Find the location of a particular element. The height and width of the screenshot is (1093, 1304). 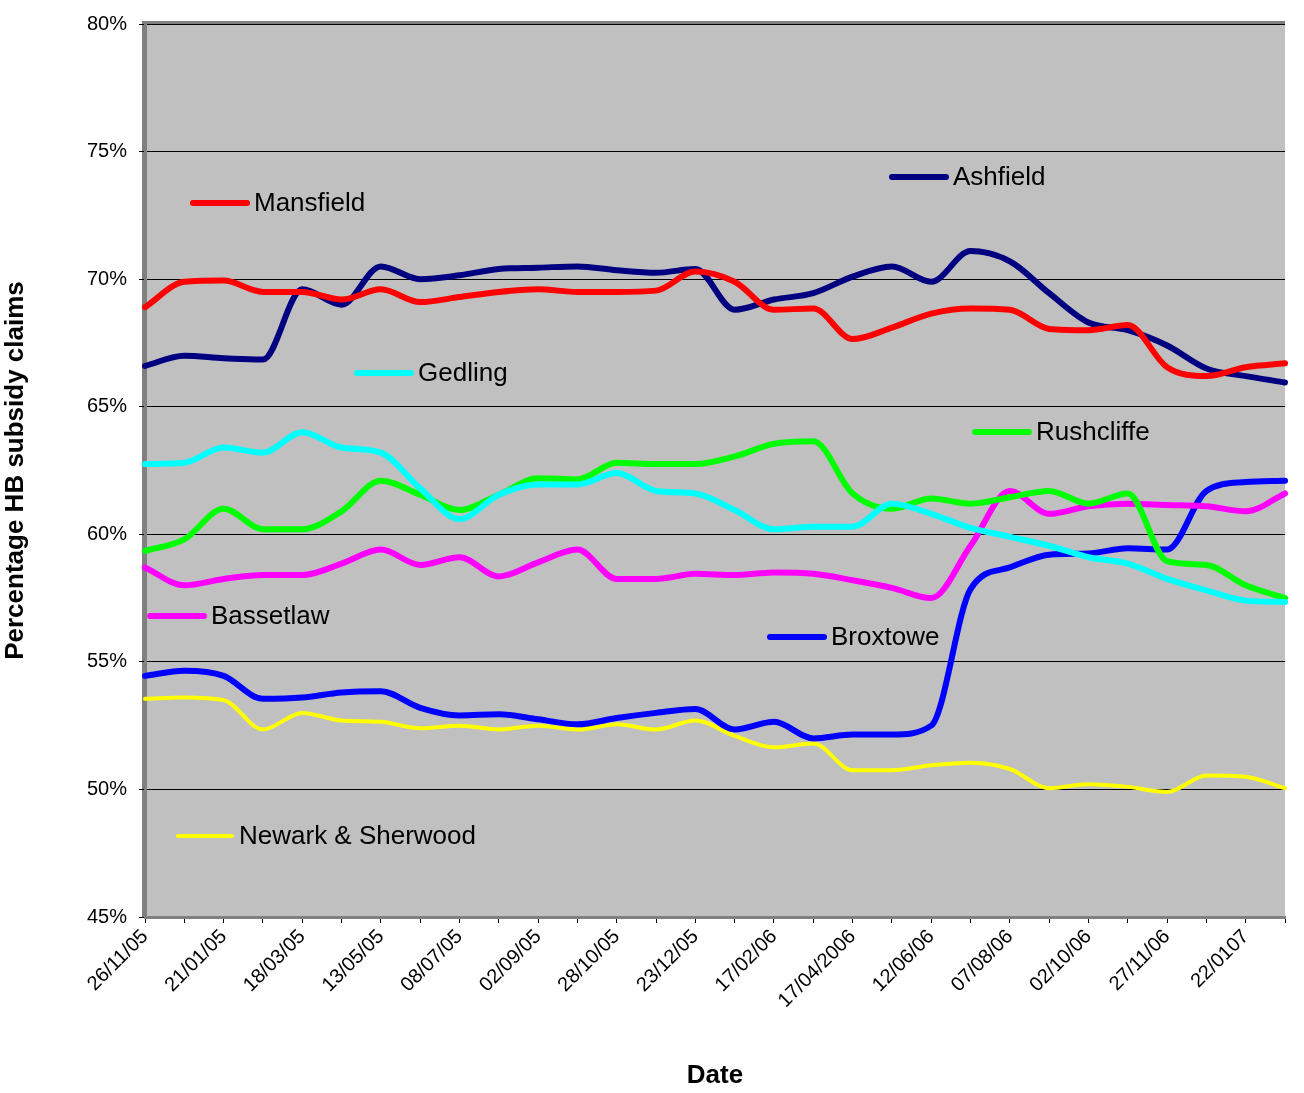

legend-label: Ashfield is located at coordinates (999, 176).